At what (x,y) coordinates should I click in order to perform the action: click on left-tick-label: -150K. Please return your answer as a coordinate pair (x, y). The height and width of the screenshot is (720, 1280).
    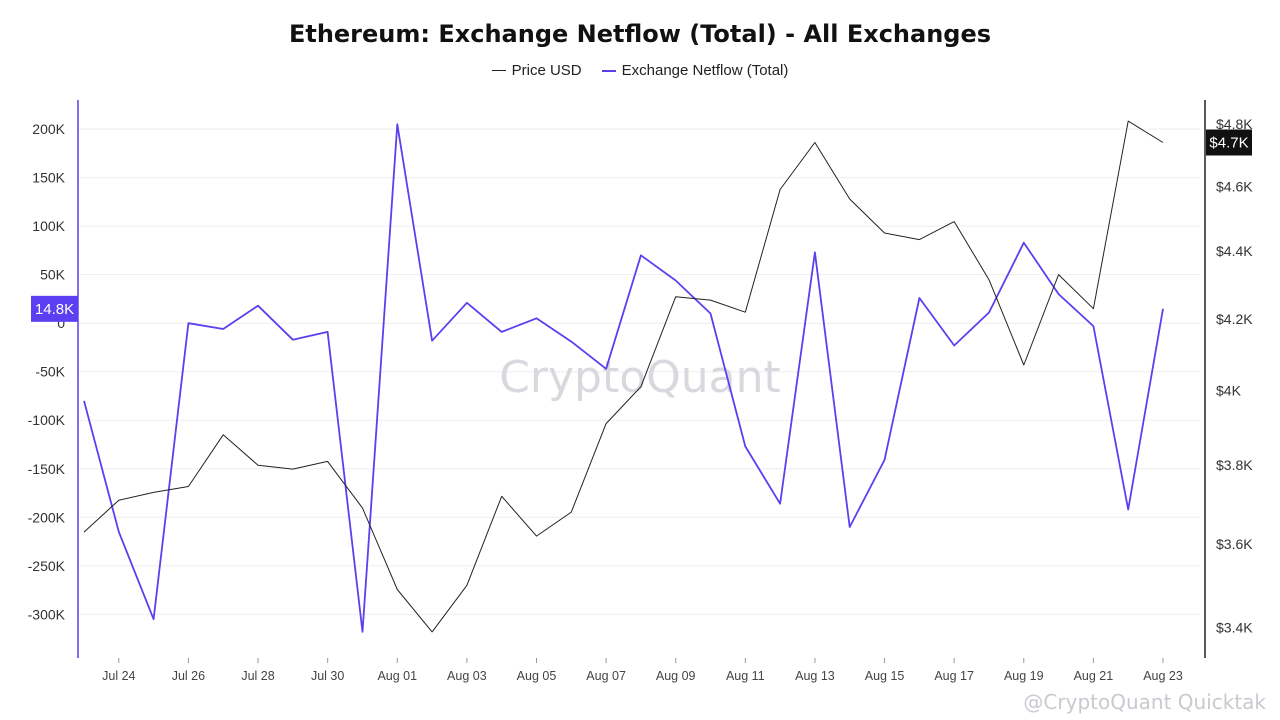
    Looking at the image, I should click on (47, 469).